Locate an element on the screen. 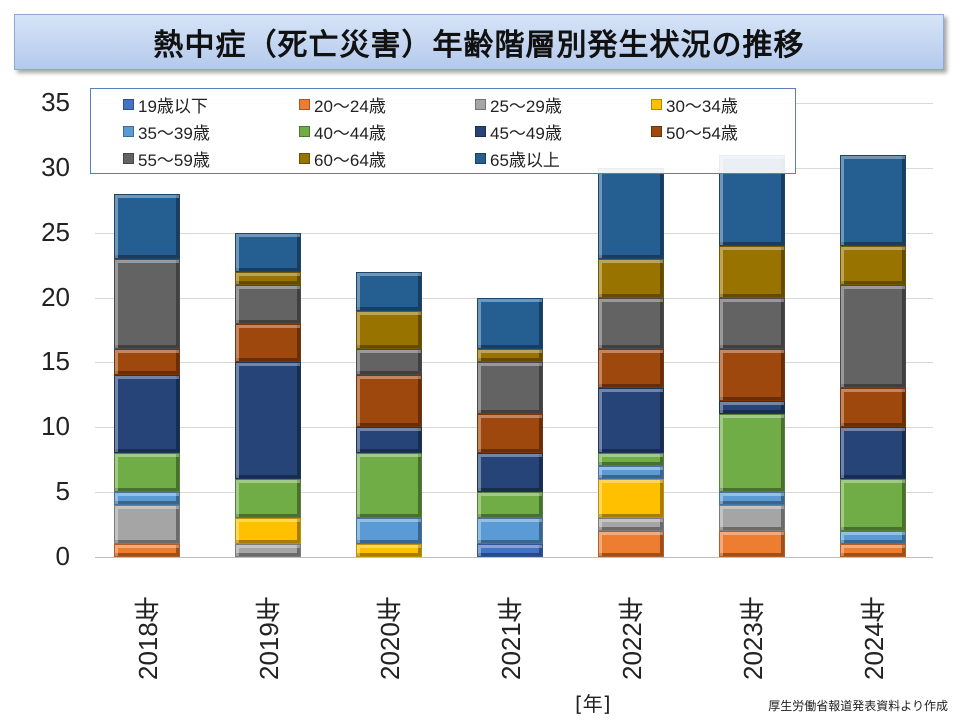  chart-title: 熱中症（死亡災害）年齢階層別発生状況の推移 is located at coordinates (479, 42).